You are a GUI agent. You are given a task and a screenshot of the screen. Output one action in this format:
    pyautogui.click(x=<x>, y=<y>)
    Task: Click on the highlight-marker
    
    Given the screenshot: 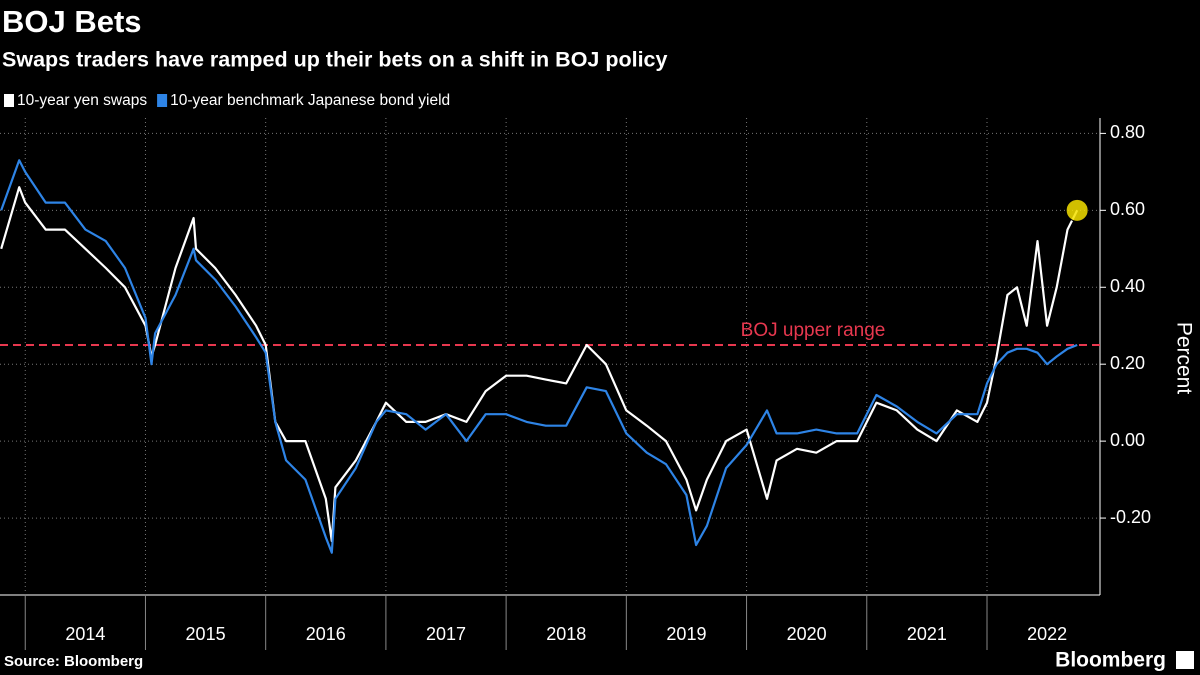 What is the action you would take?
    pyautogui.click(x=1077, y=210)
    